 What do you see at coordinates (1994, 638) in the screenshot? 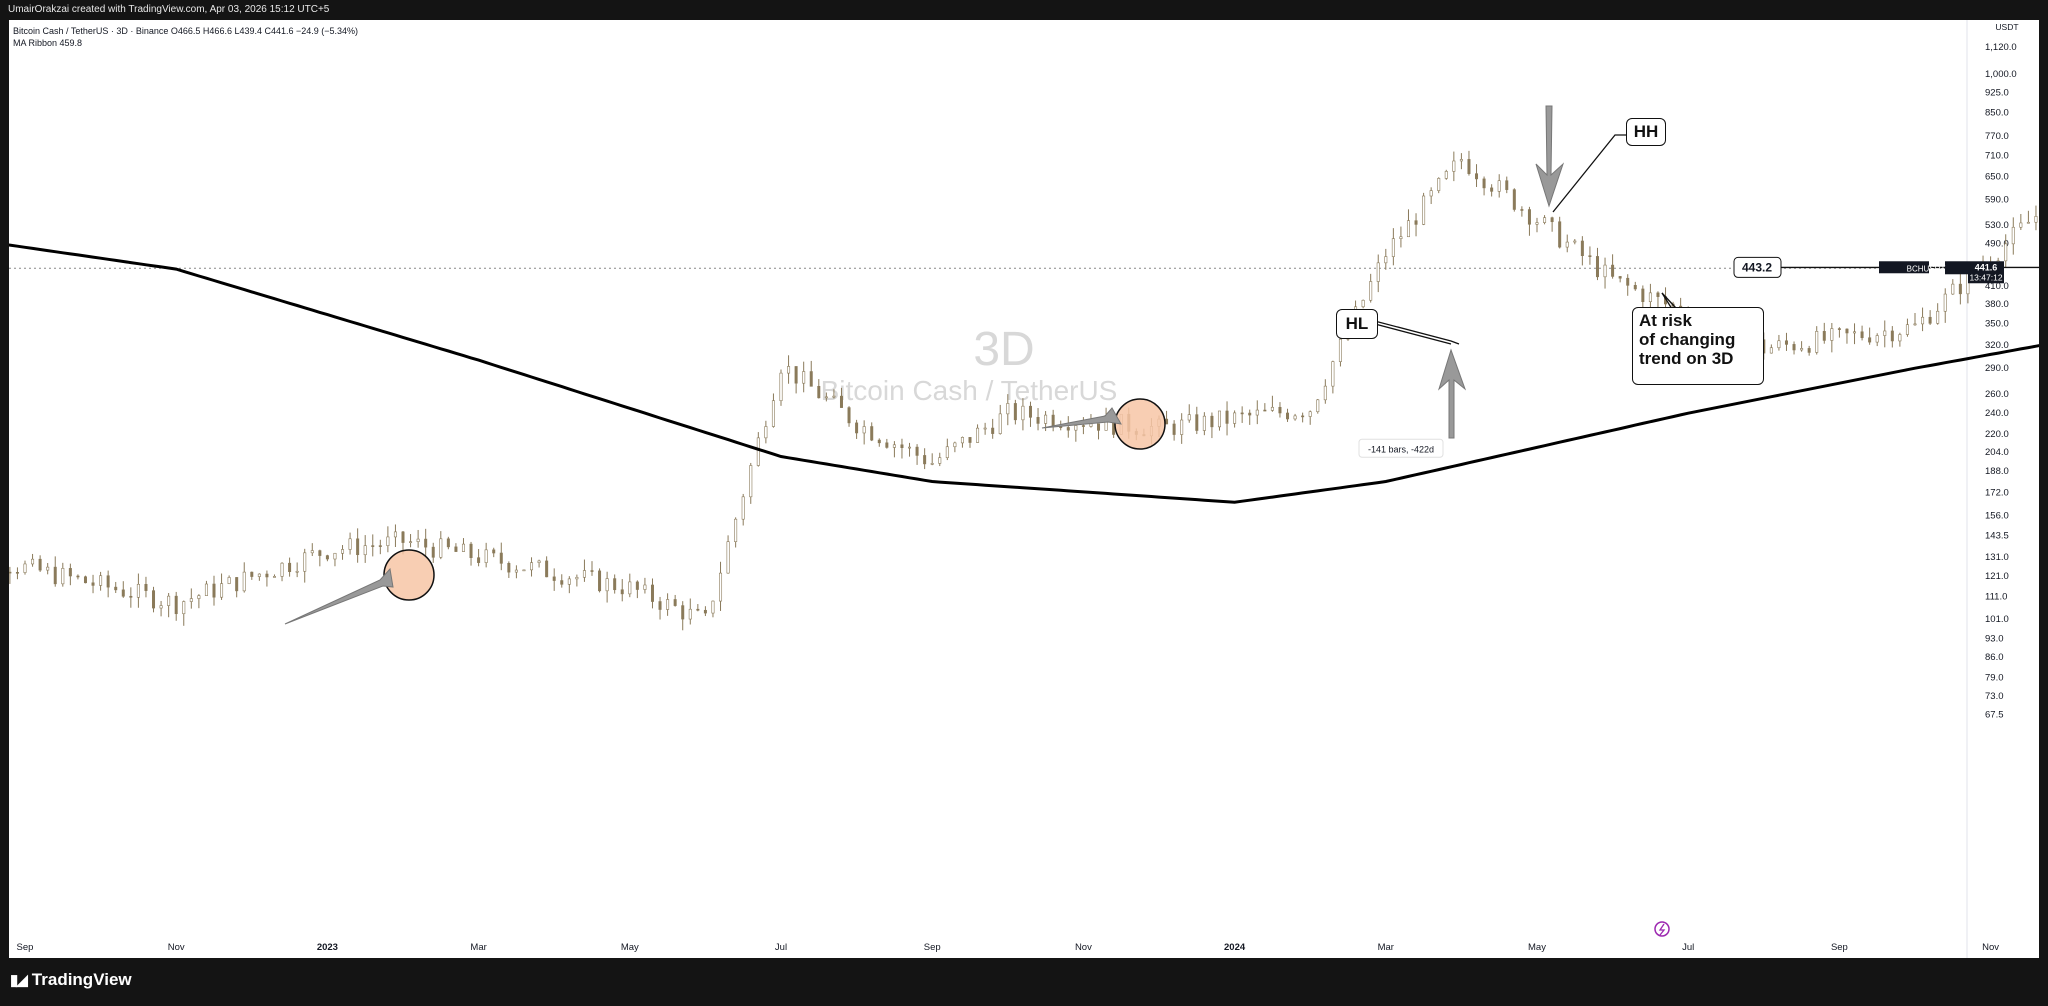
I see `y-tick-label: 93.0` at bounding box center [1994, 638].